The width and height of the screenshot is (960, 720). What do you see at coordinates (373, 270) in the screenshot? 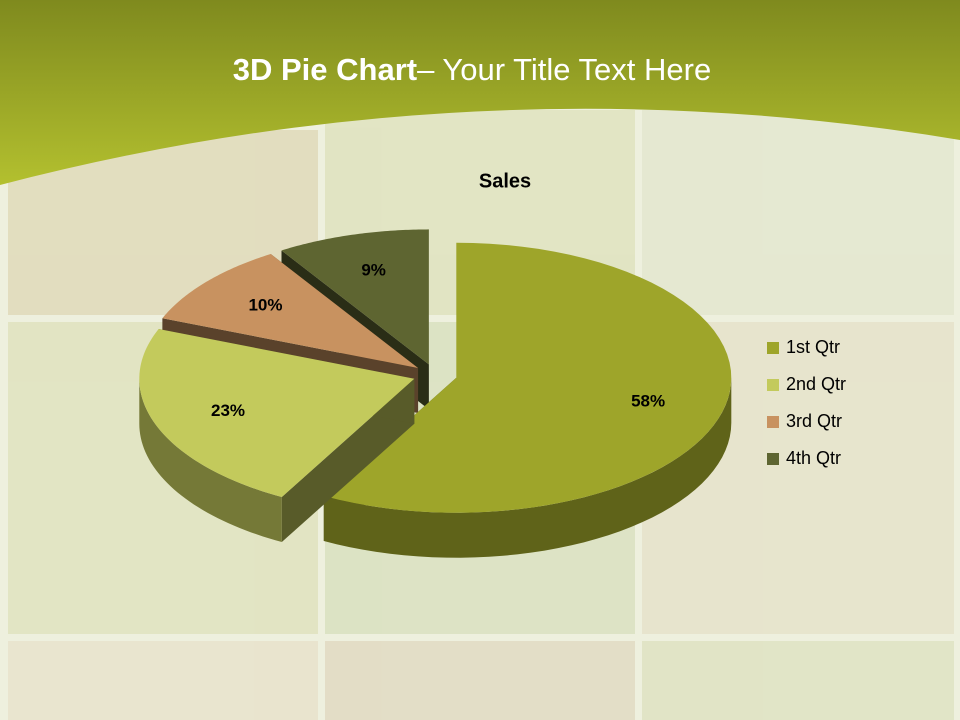
I see `data-label: 9%` at bounding box center [373, 270].